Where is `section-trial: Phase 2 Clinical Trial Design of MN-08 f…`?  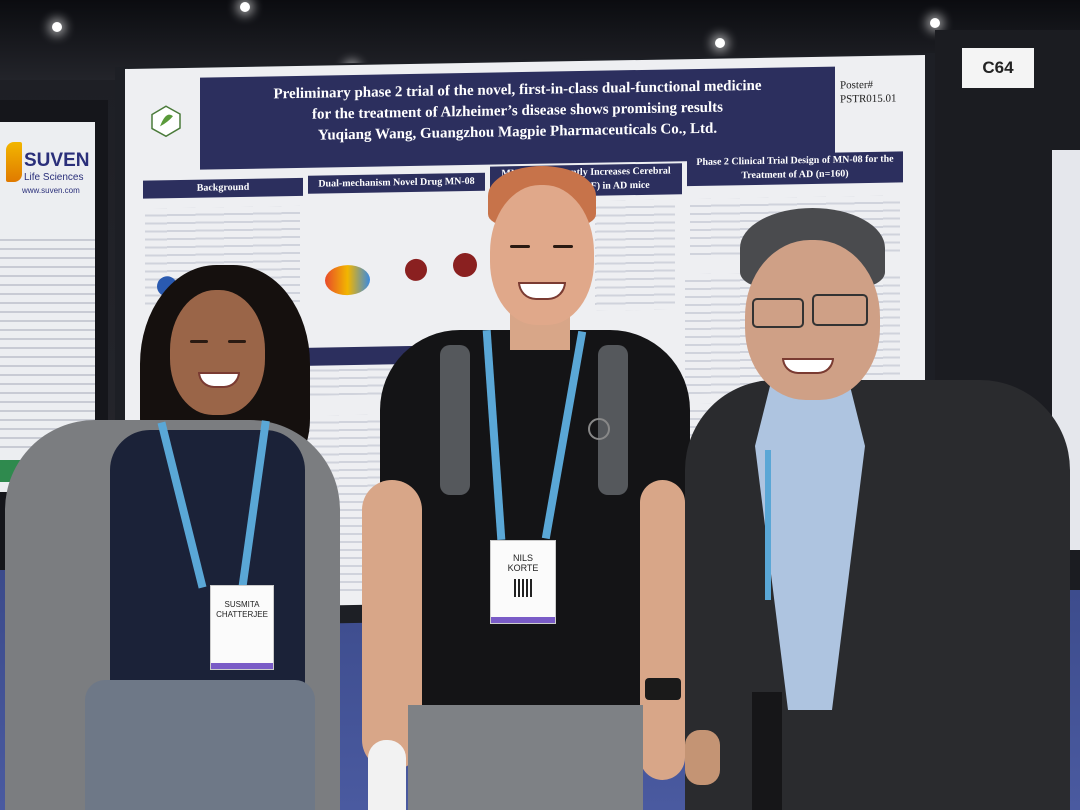 section-trial: Phase 2 Clinical Trial Design of MN-08 f… is located at coordinates (795, 169).